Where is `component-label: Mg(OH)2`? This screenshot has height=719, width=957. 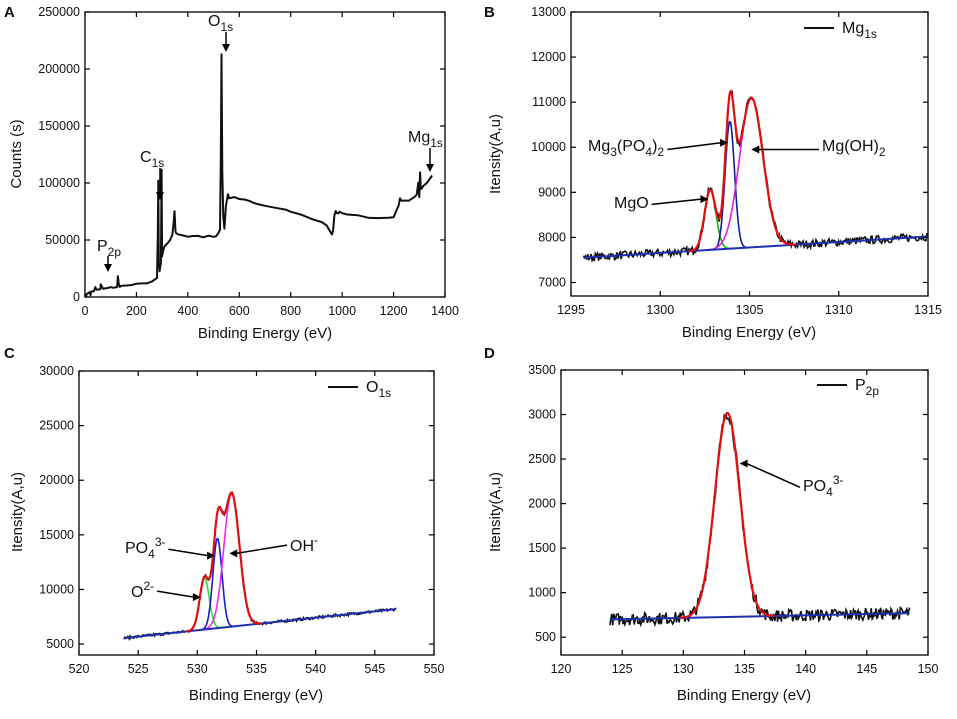 component-label: Mg(OH)2 is located at coordinates (854, 148).